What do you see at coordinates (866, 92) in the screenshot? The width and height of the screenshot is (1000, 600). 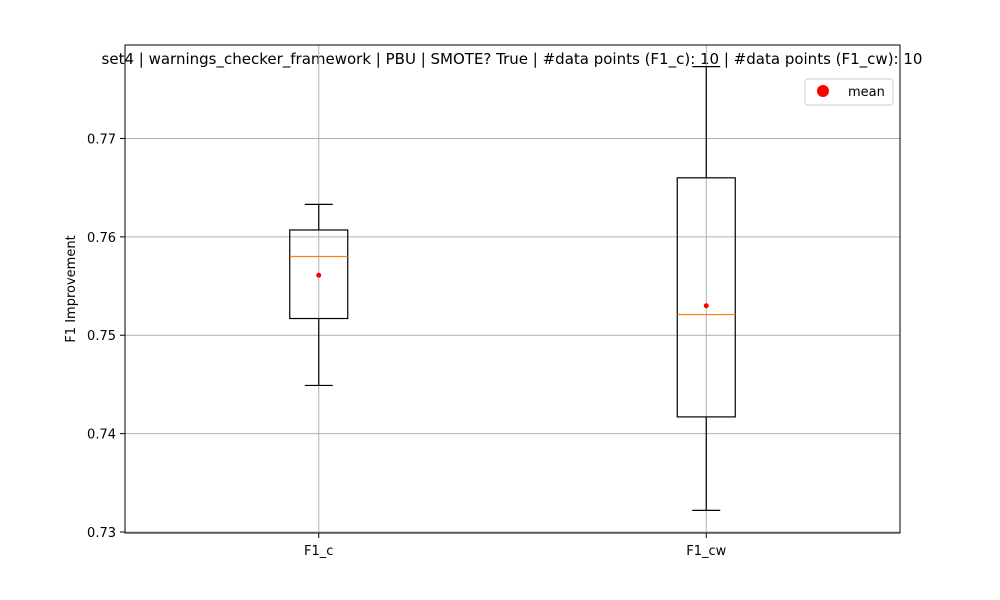 I see `legend-mean-label: mean` at bounding box center [866, 92].